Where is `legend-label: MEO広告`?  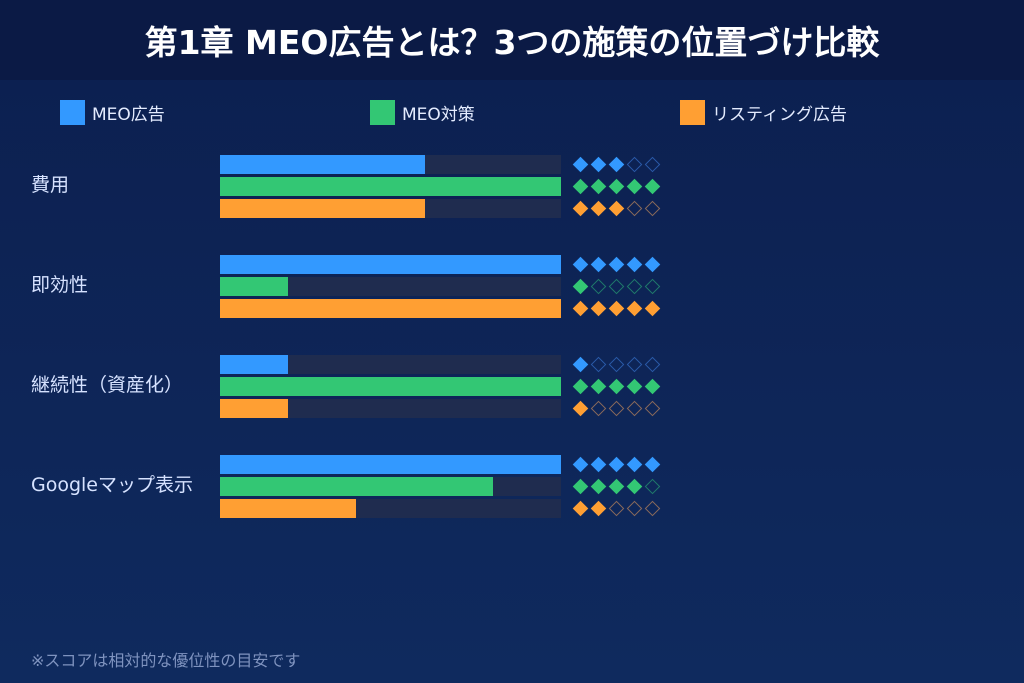
legend-label: MEO広告 is located at coordinates (128, 114).